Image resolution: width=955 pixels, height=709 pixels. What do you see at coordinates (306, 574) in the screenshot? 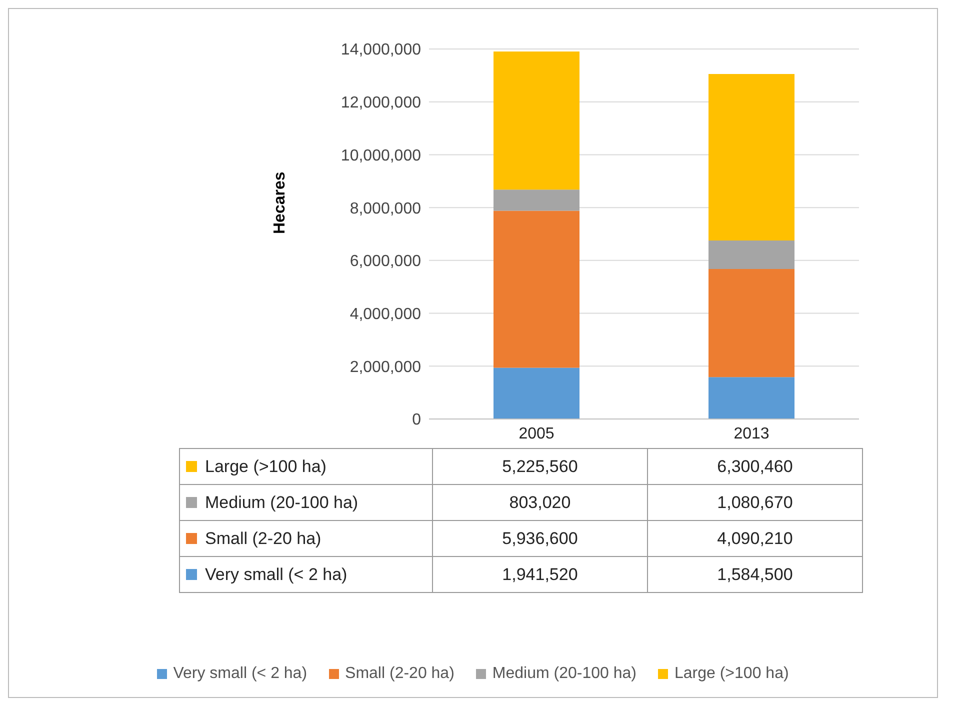
I see `legend-label: Very small (< 2 ha)` at bounding box center [306, 574].